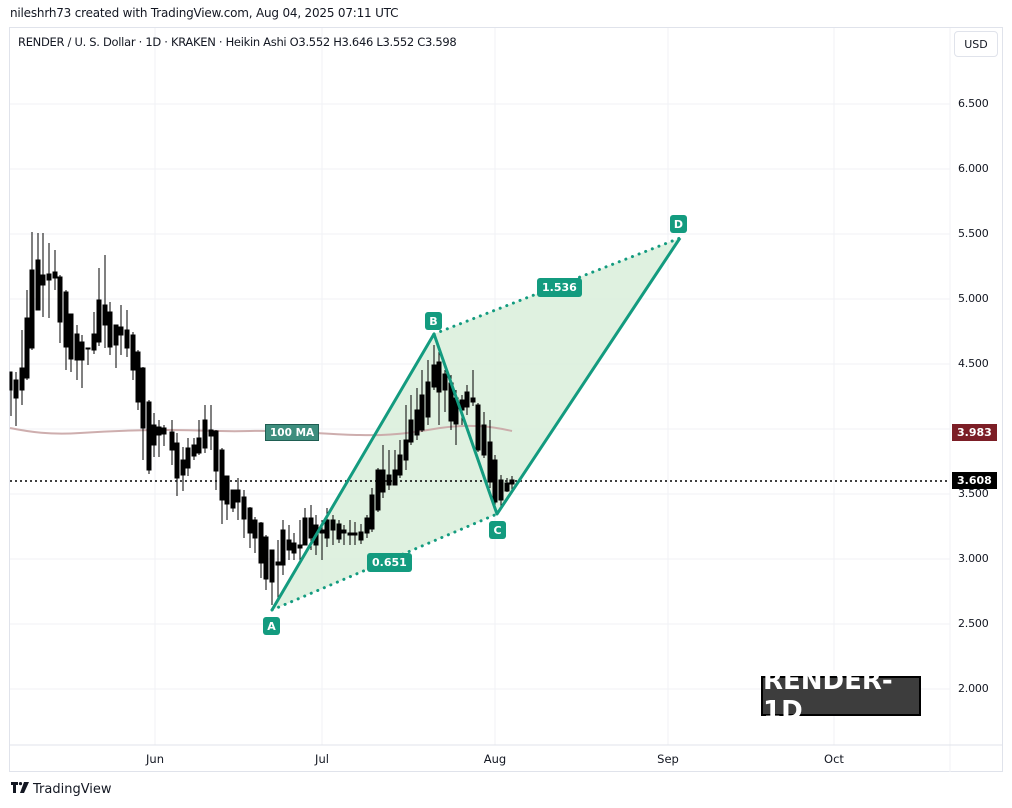 The height and width of the screenshot is (808, 1012). Describe the element at coordinates (973, 688) in the screenshot. I see `price-tick: 2.000` at that location.